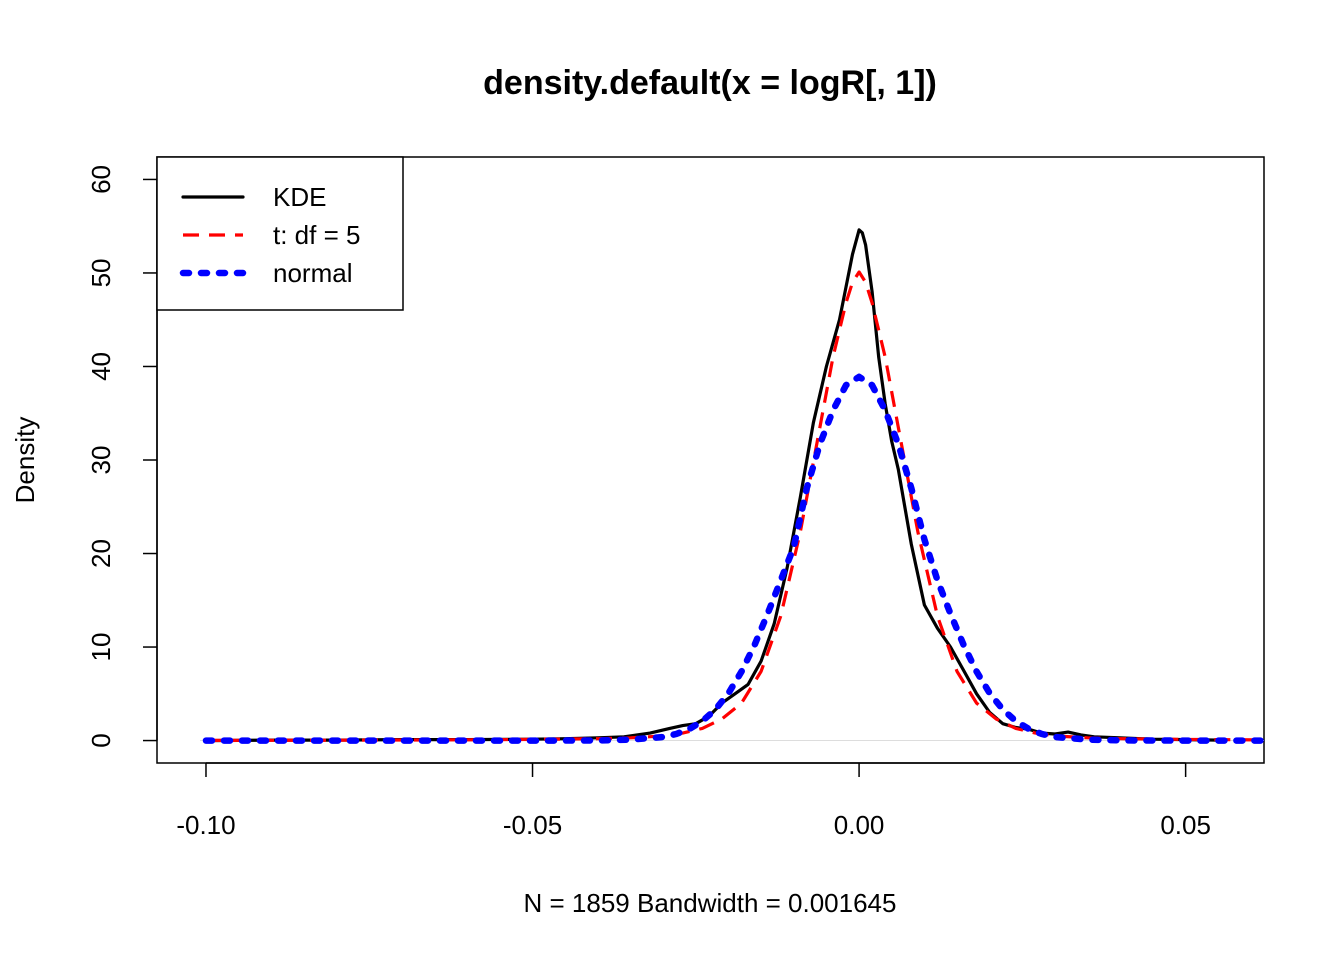 The height and width of the screenshot is (960, 1344). I want to click on legend-label: t: df = 5, so click(316, 235).